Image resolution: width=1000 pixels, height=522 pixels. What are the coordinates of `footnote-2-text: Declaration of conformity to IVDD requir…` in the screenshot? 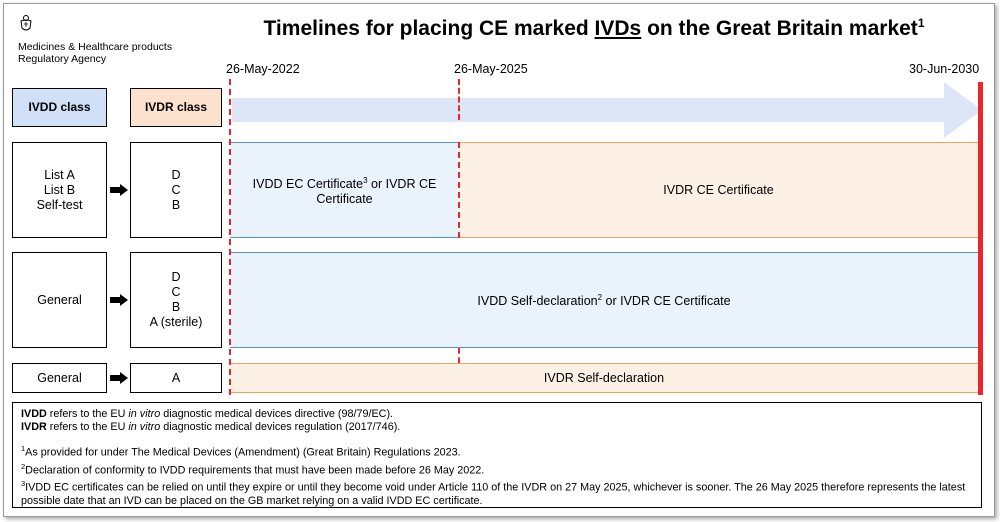 It's located at (255, 470).